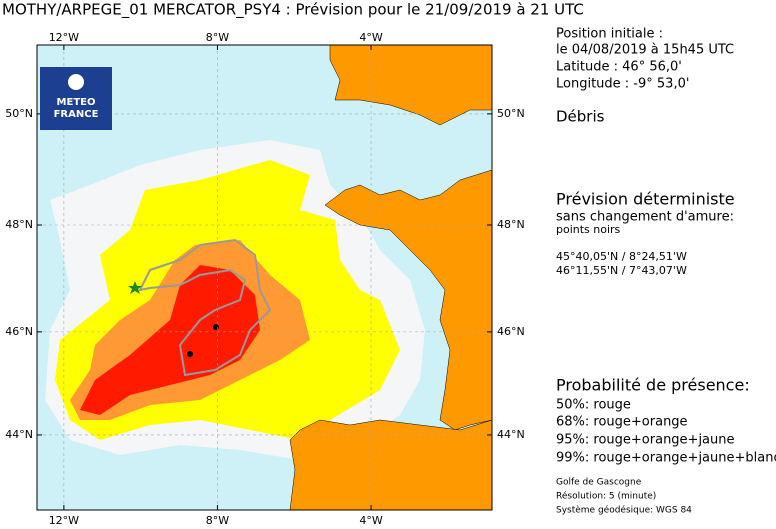 Image resolution: width=776 pixels, height=529 pixels. I want to click on forecast-sub: sans changement d'amure:, so click(645, 217).